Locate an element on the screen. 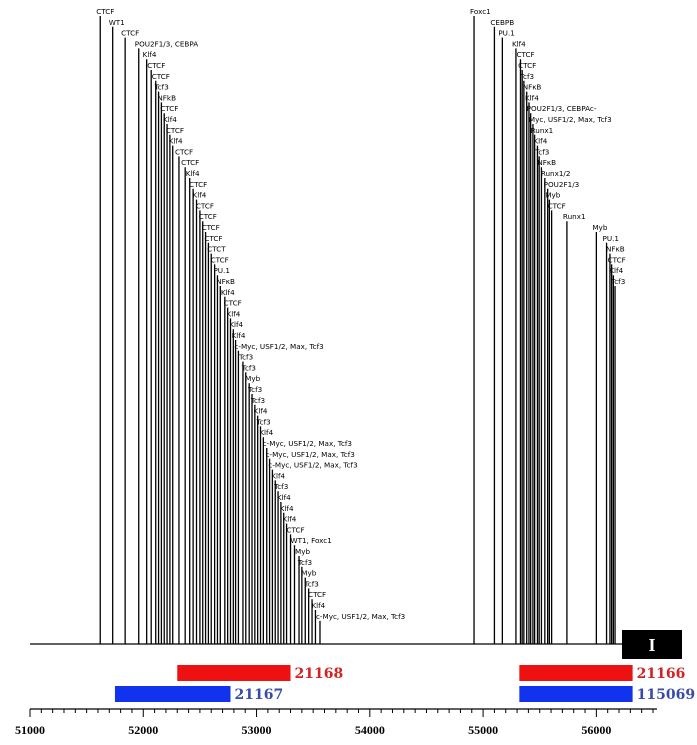 This screenshot has width=697, height=745. tick-label: 54000 is located at coordinates (370, 730).